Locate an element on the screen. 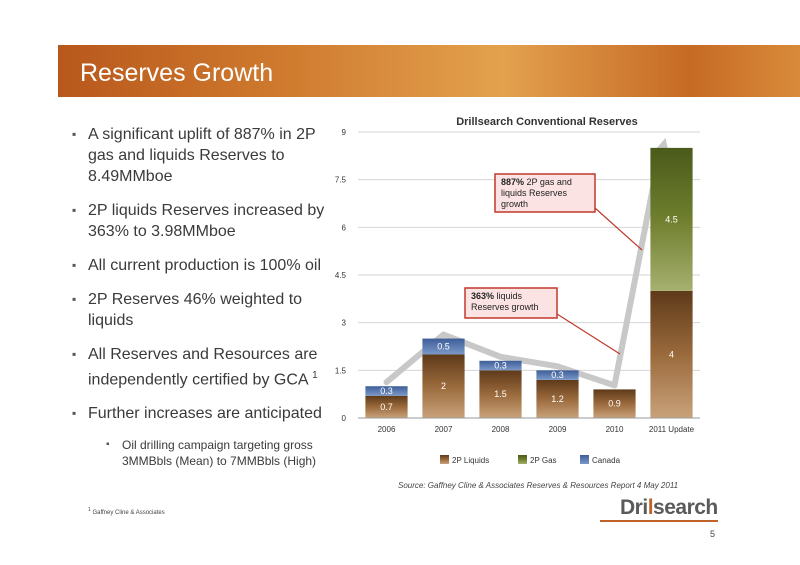  drillsearch-logo: Drilsearch is located at coordinates (669, 508).